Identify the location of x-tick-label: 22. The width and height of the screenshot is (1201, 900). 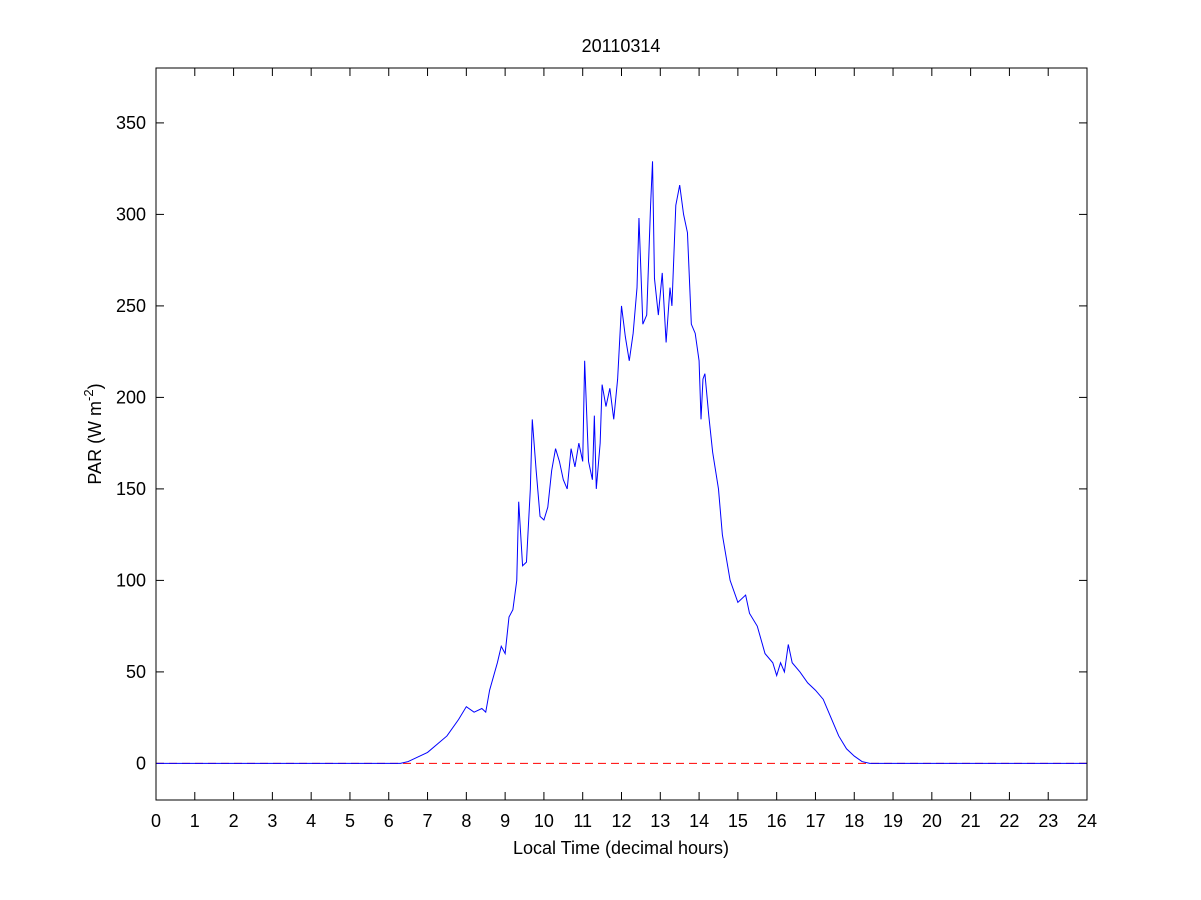
(1009, 821).